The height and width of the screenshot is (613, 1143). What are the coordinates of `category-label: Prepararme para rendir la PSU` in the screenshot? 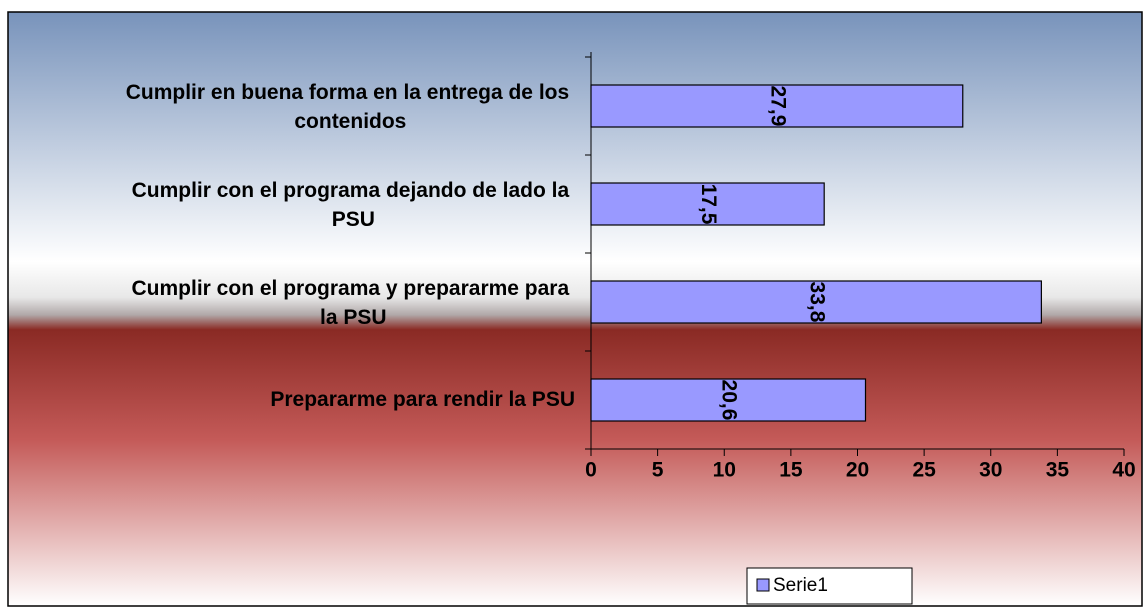 It's located at (422, 399).